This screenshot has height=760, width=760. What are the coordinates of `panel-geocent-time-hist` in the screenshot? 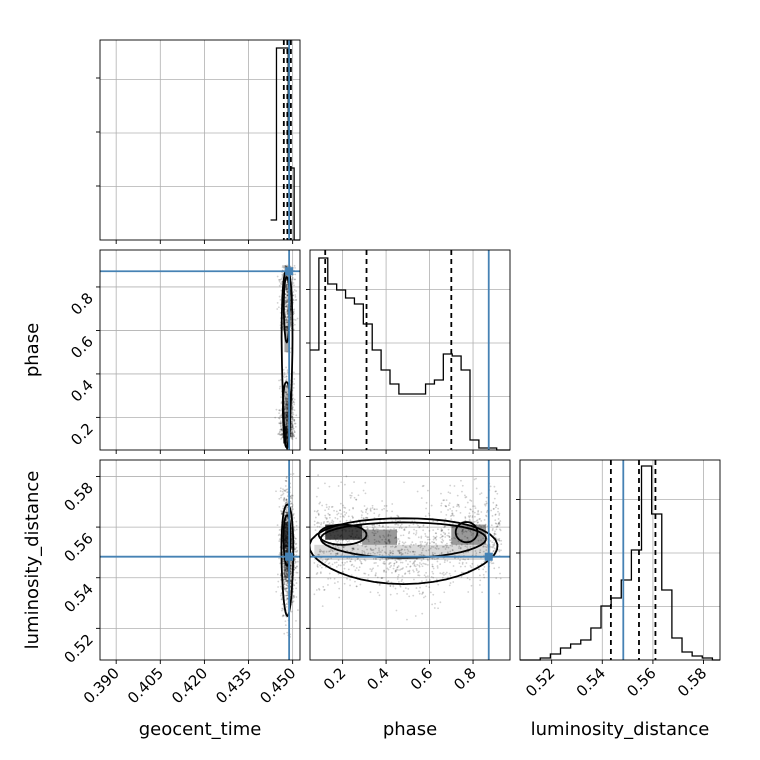 It's located at (200, 140).